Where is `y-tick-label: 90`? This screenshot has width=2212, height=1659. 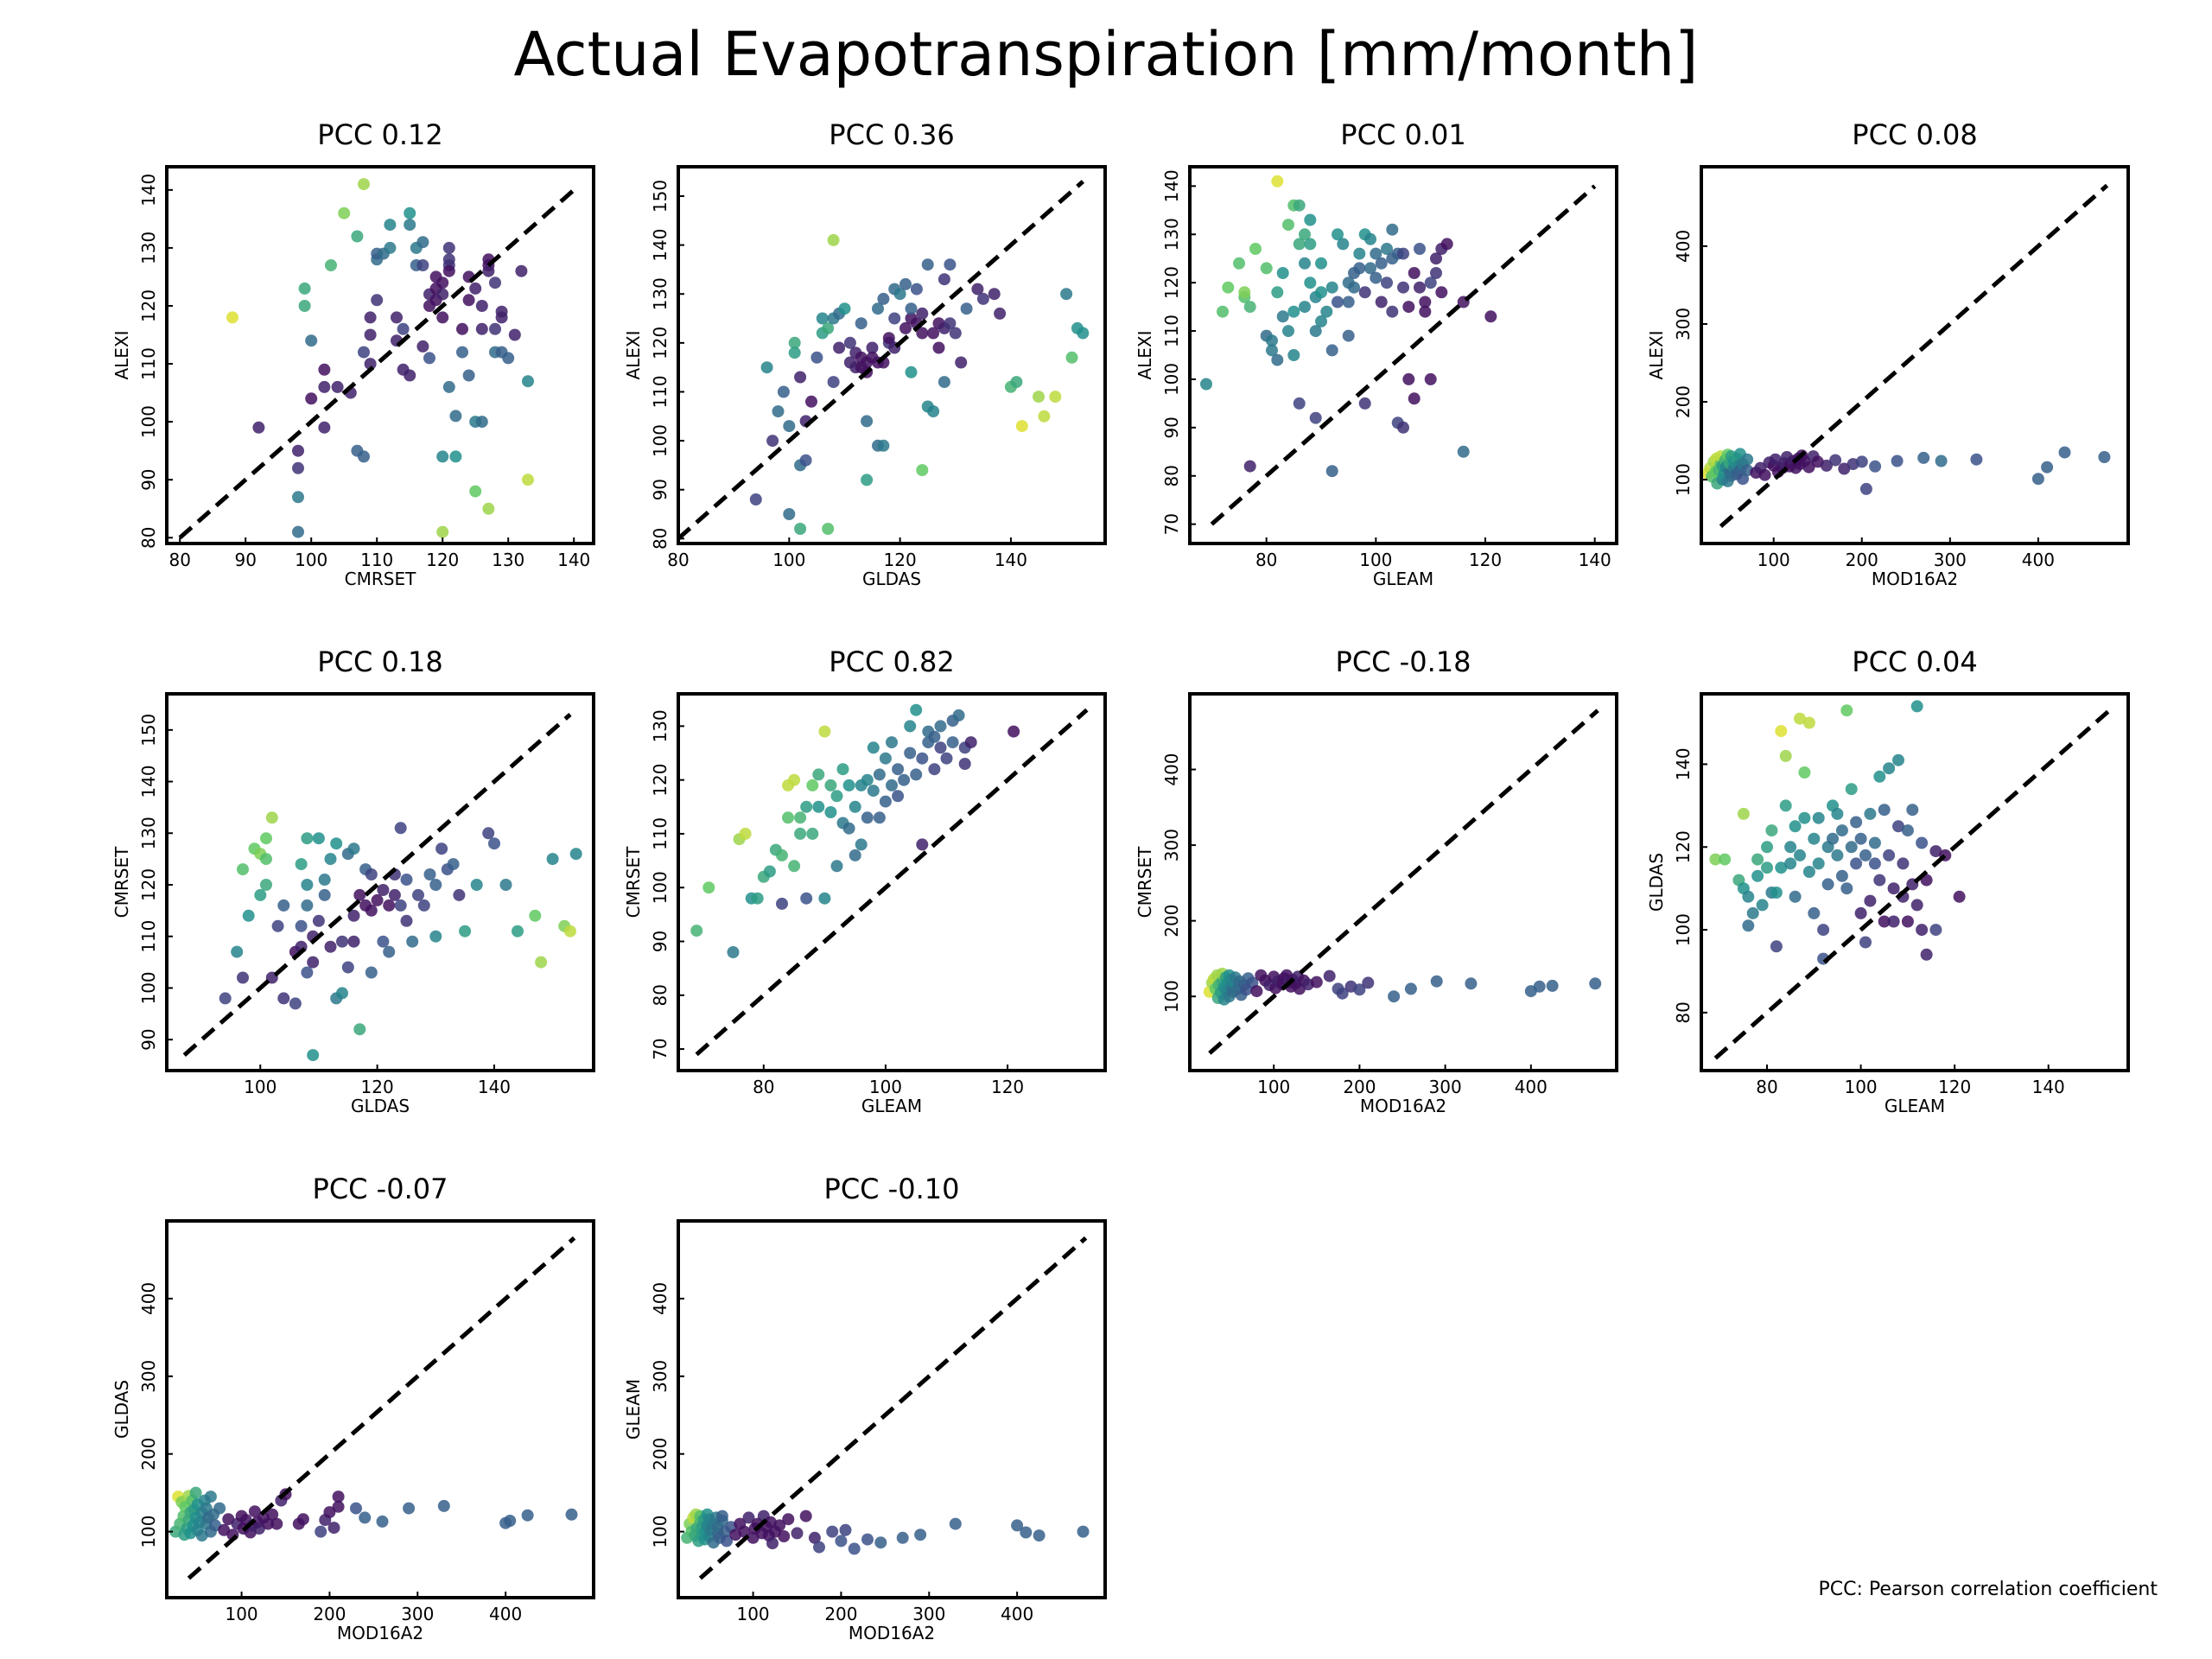
y-tick-label: 90 is located at coordinates (1171, 427).